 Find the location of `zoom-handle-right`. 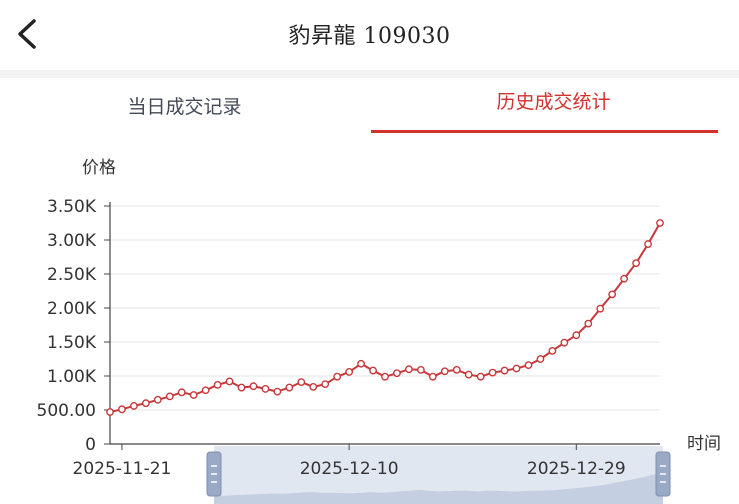

zoom-handle-right is located at coordinates (663, 474).